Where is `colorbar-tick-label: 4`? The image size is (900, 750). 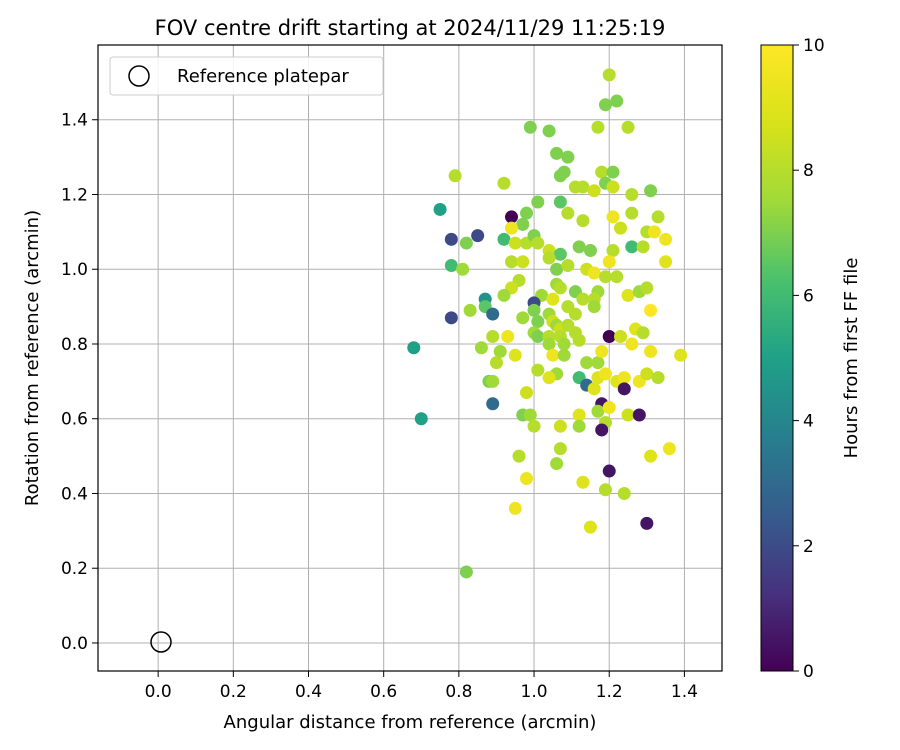 colorbar-tick-label: 4 is located at coordinates (808, 422).